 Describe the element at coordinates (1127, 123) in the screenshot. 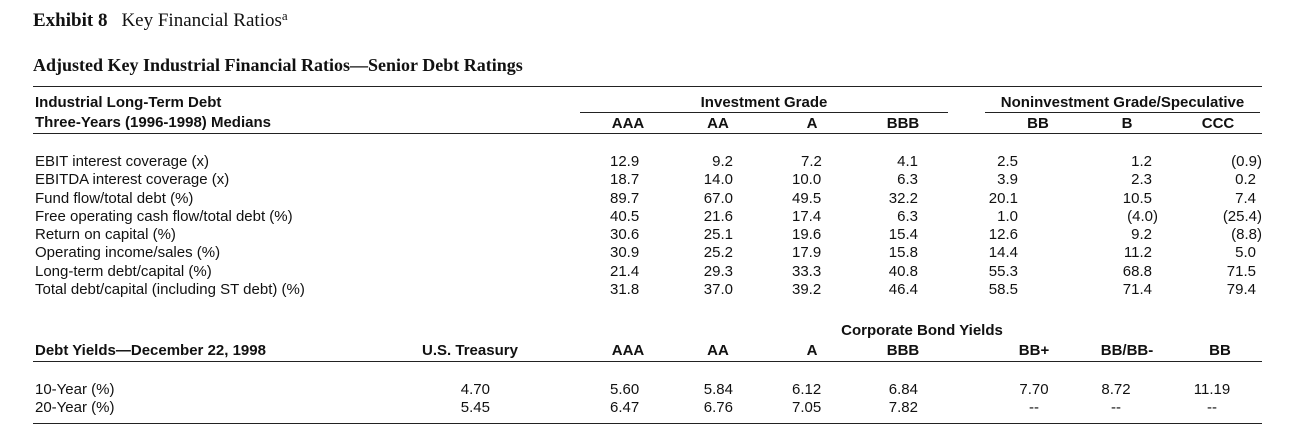

I see `rating-header-b: B` at that location.